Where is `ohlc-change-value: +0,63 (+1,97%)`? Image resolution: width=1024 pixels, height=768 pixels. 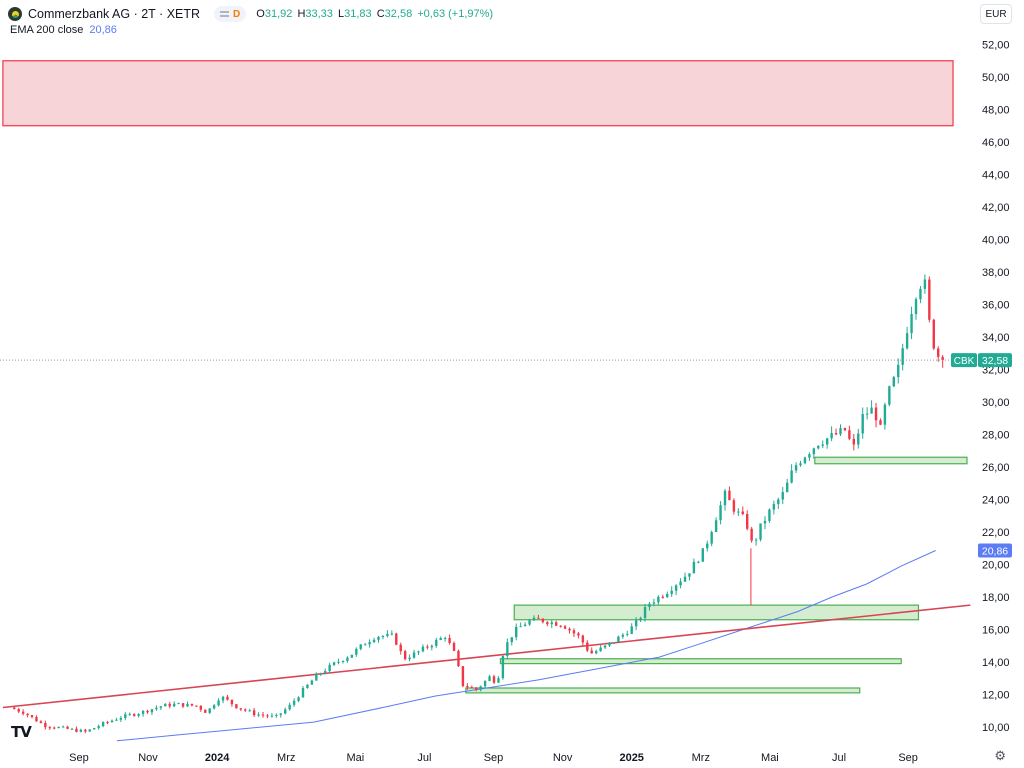 ohlc-change-value: +0,63 (+1,97%) is located at coordinates (455, 14).